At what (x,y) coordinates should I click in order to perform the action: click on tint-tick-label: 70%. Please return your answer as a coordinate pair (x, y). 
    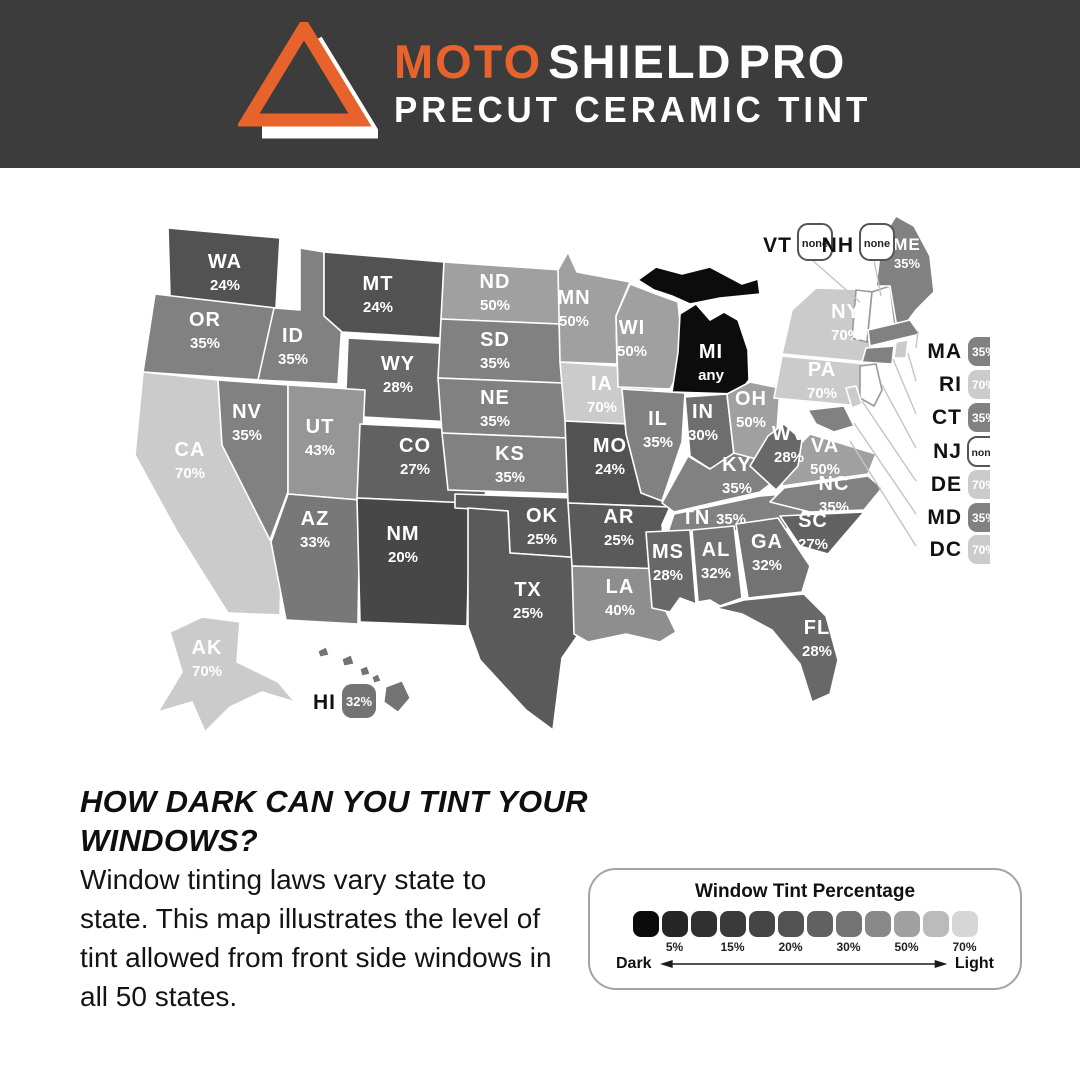
    Looking at the image, I should click on (964, 947).